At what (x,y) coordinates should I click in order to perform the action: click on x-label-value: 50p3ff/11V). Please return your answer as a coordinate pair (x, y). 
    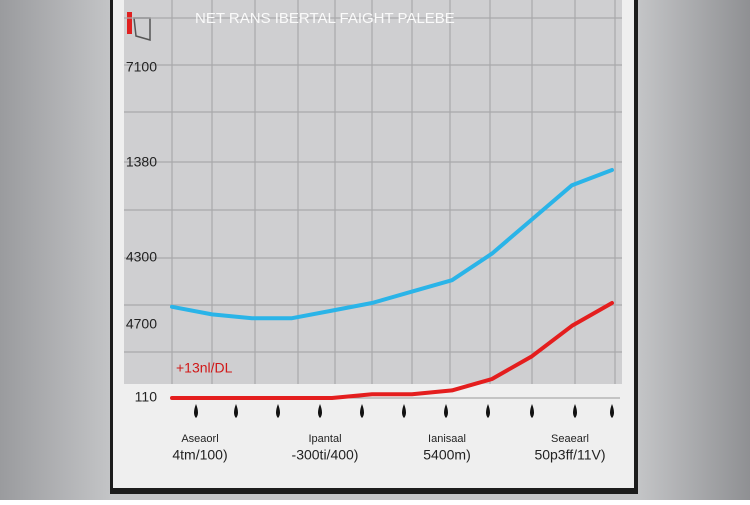
    Looking at the image, I should click on (569, 455).